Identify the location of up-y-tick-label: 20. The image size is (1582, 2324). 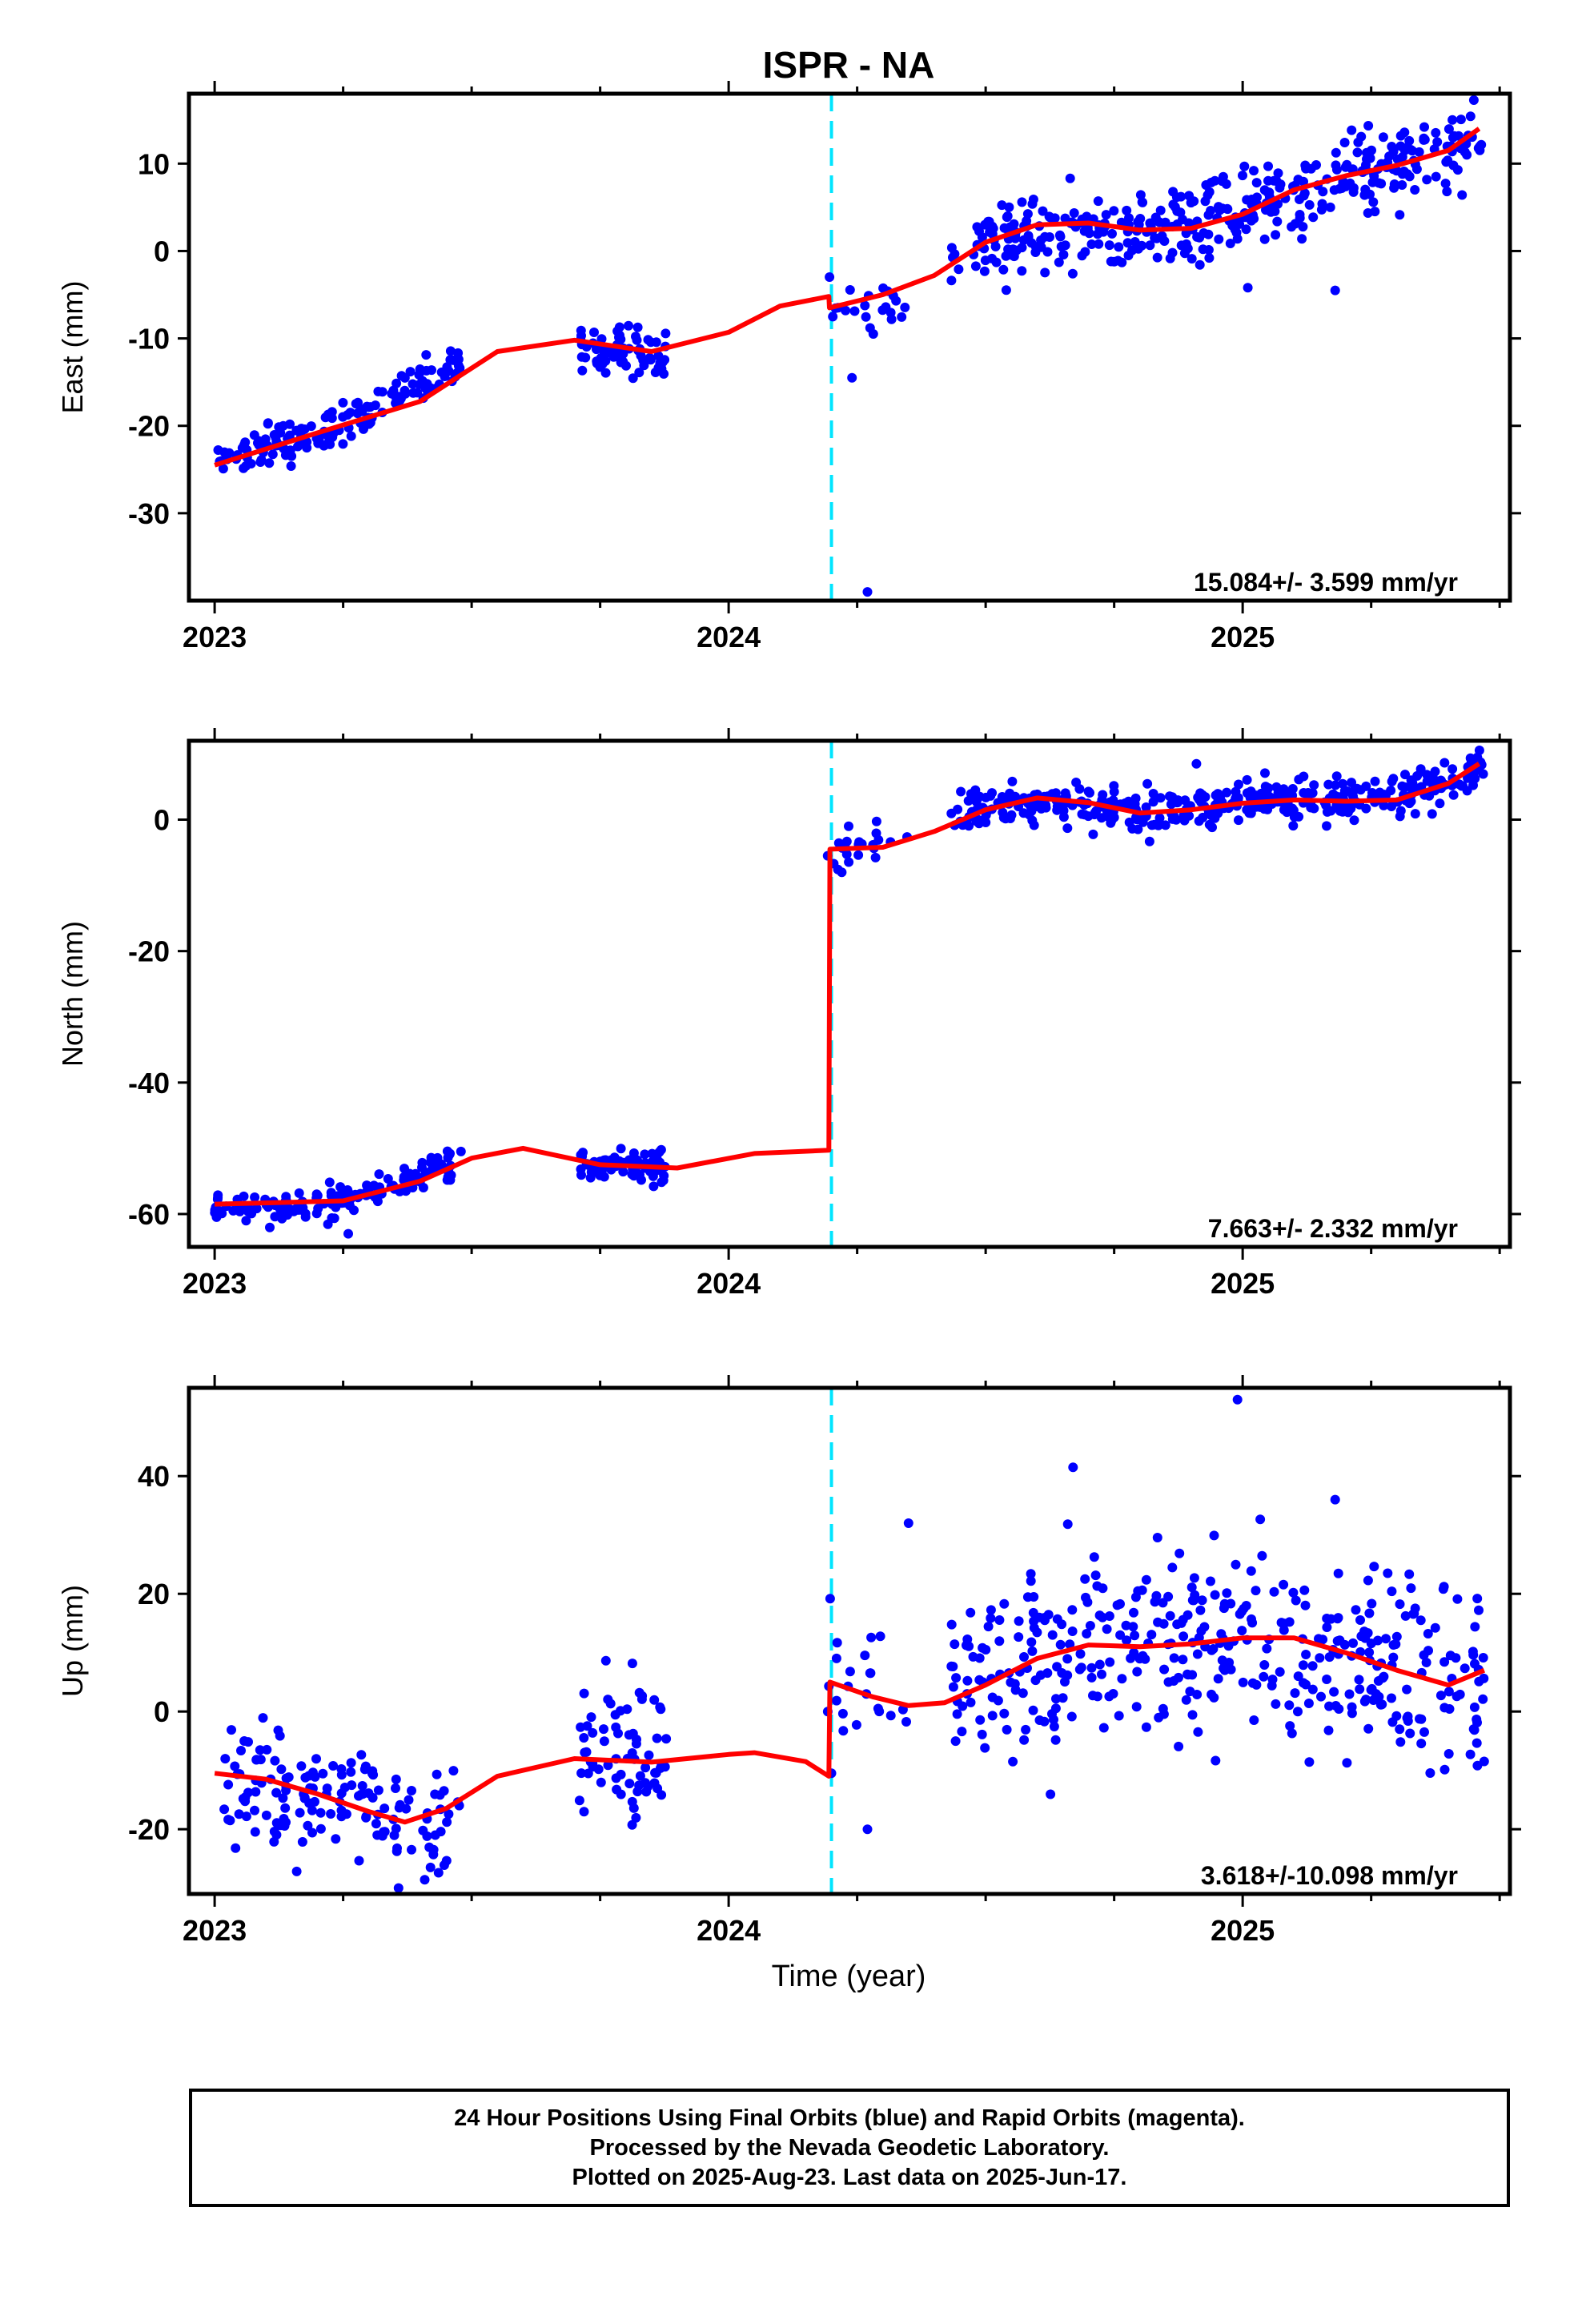
(154, 1594).